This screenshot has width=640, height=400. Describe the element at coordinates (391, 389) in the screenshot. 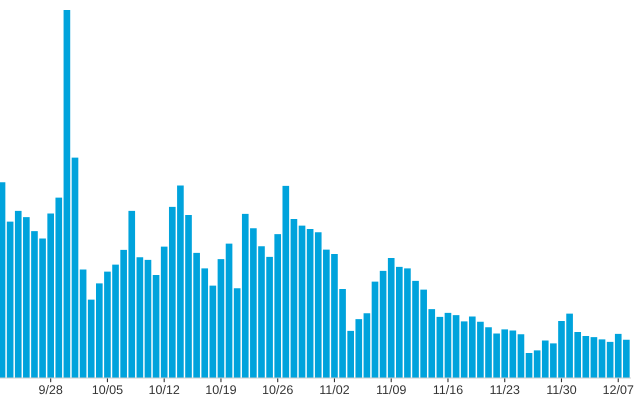

I see `x-tick-label: 11/09` at that location.